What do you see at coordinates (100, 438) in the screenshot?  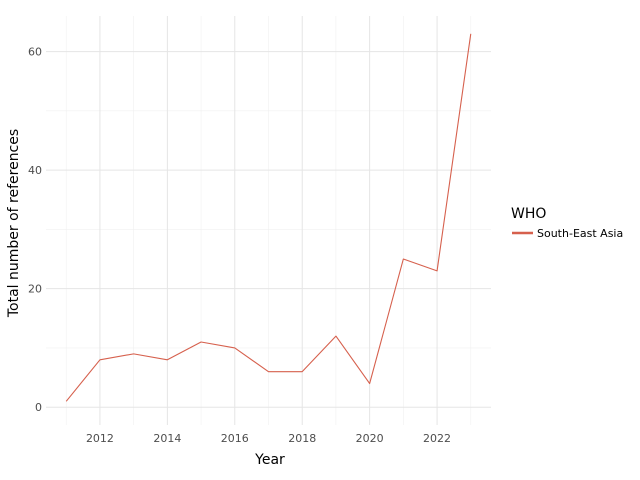 I see `x-tick-label: 2012` at bounding box center [100, 438].